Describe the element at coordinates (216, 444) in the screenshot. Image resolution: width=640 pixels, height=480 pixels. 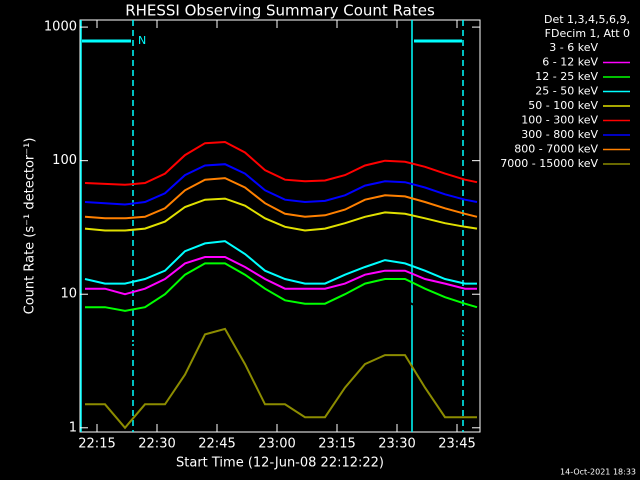
I see `x-tick-label: 22:45` at that location.